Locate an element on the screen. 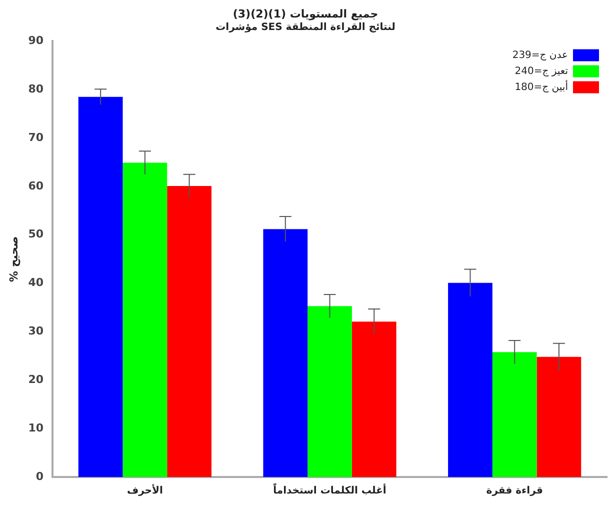 The image size is (611, 509). legend-label: عدن ج=239 is located at coordinates (540, 55).